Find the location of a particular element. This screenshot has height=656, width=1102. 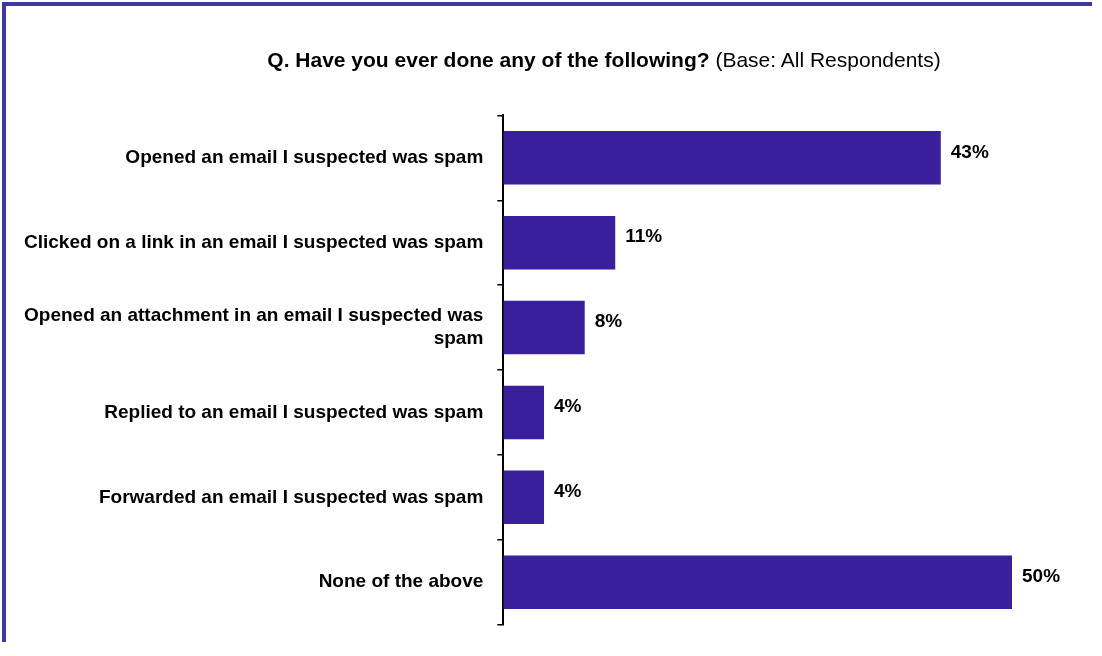

y-tick-label: Forwarded an email I suspected was spam is located at coordinates (291, 496).